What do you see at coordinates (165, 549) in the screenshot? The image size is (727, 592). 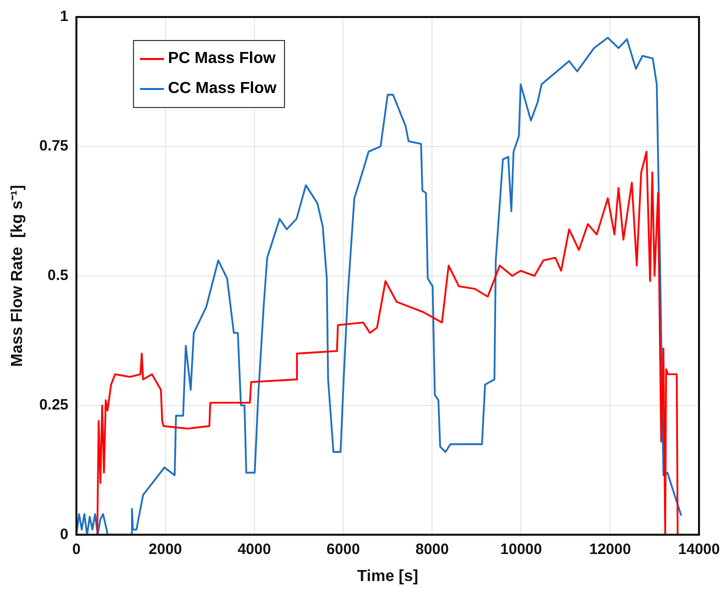 I see `x-tick-label: 2000` at bounding box center [165, 549].